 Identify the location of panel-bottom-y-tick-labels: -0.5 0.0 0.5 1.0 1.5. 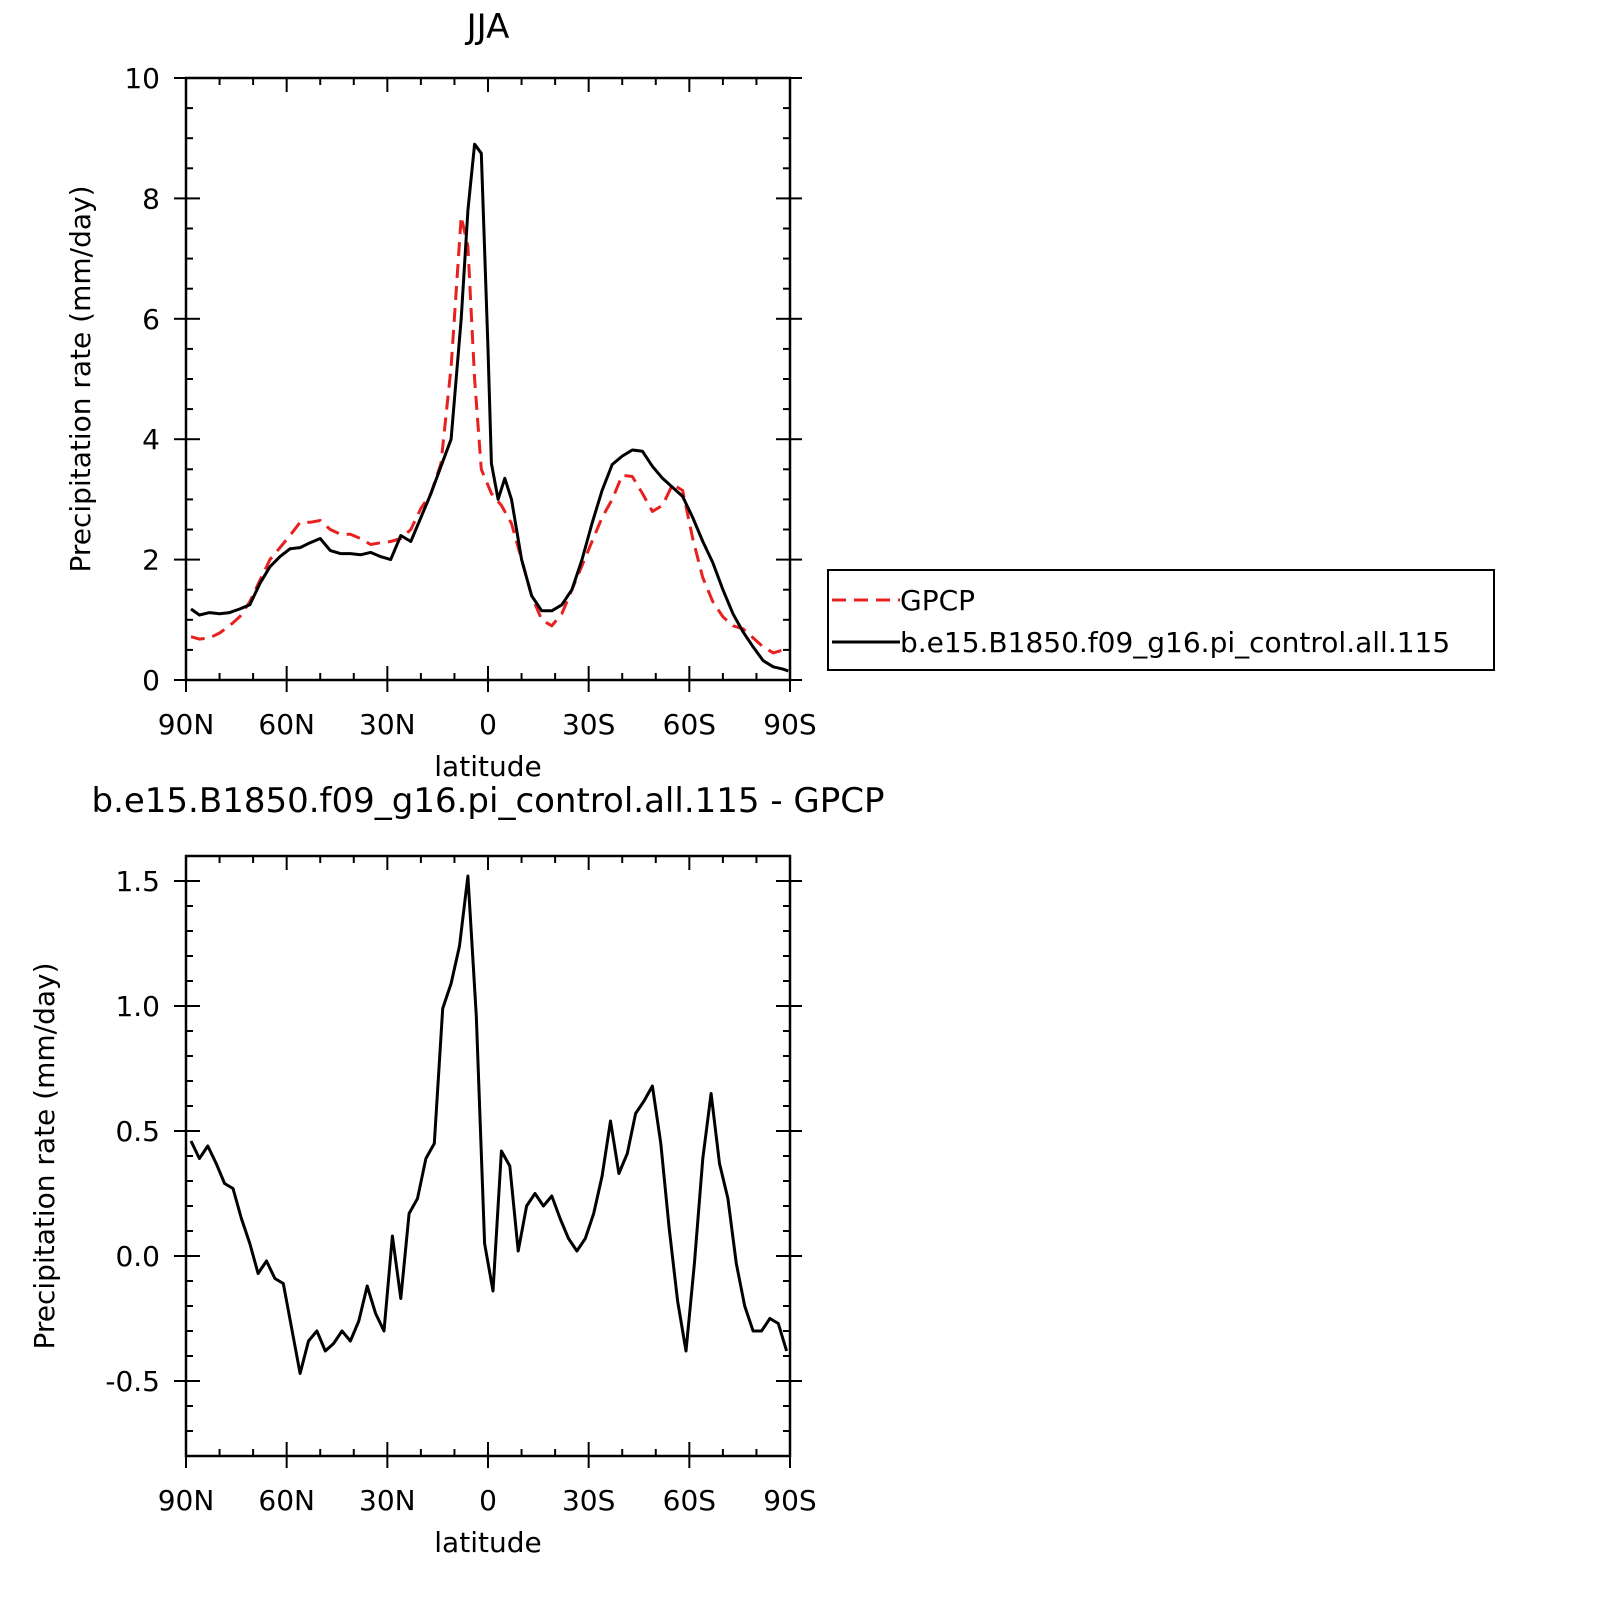
(132, 1131).